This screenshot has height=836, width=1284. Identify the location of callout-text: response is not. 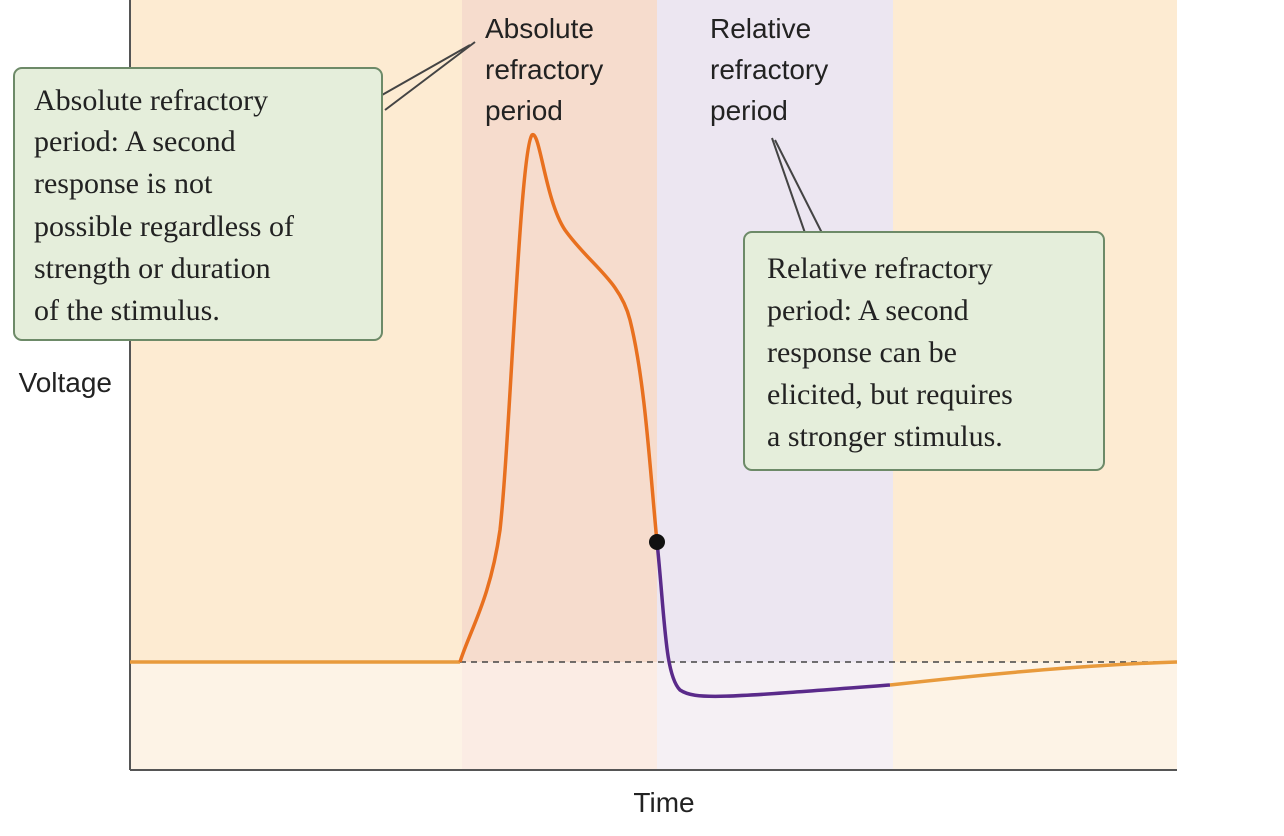
(123, 183).